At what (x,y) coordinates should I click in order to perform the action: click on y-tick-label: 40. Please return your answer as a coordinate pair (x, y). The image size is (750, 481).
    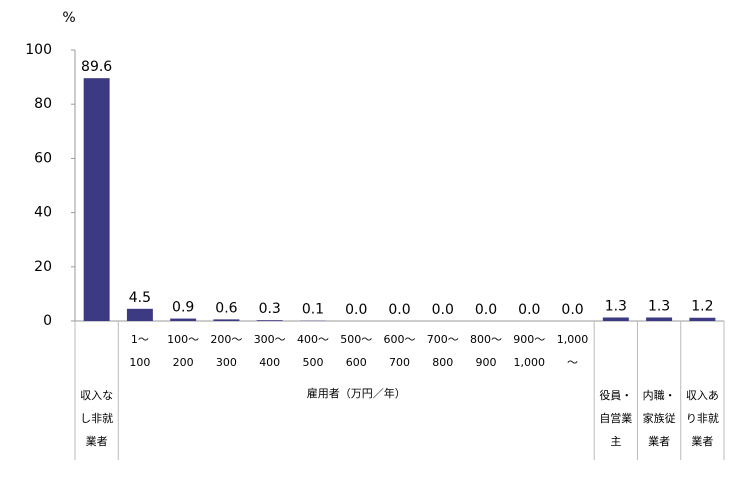
    Looking at the image, I should click on (43, 213).